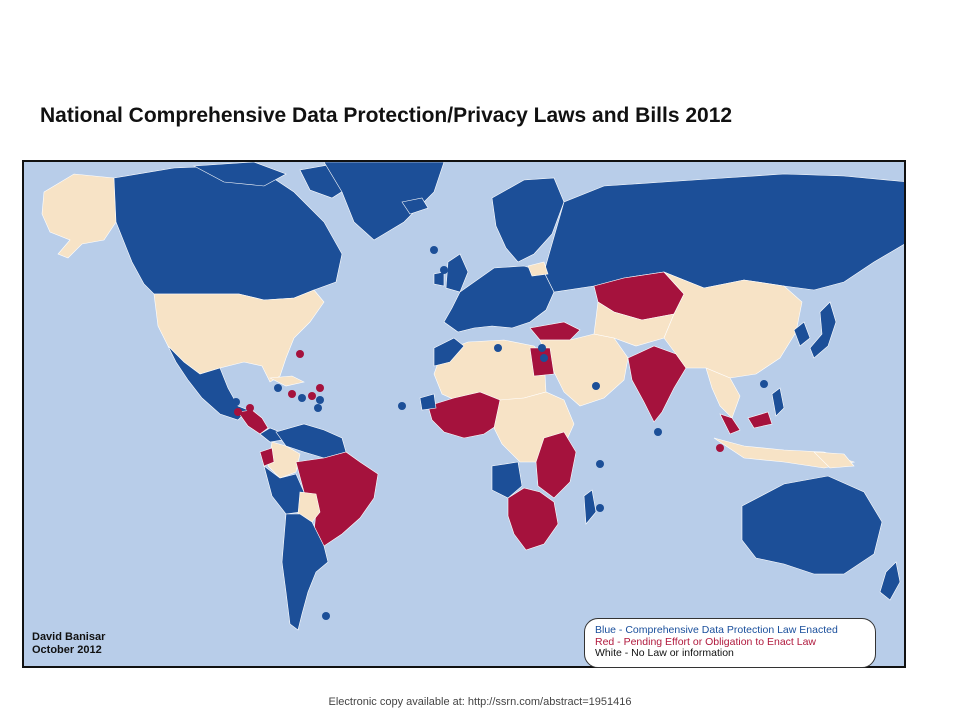  I want to click on region-europe, so click(499, 299).